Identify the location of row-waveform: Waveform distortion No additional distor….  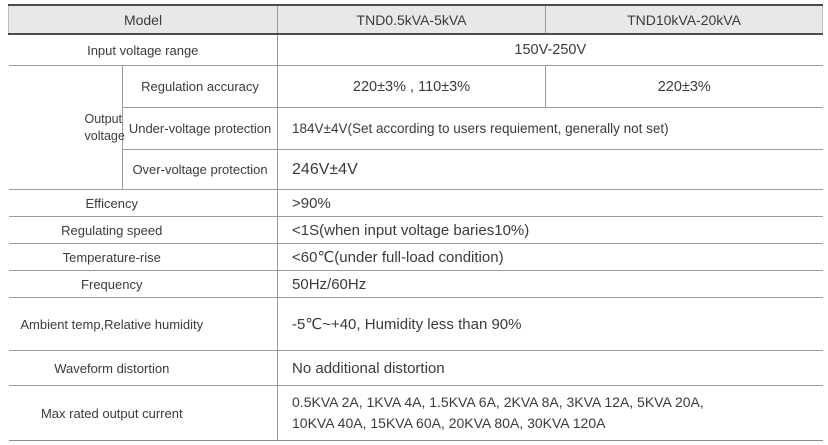
(415, 368).